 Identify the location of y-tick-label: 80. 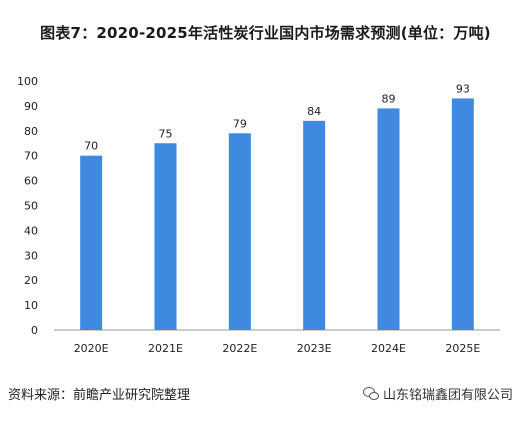
(31, 131).